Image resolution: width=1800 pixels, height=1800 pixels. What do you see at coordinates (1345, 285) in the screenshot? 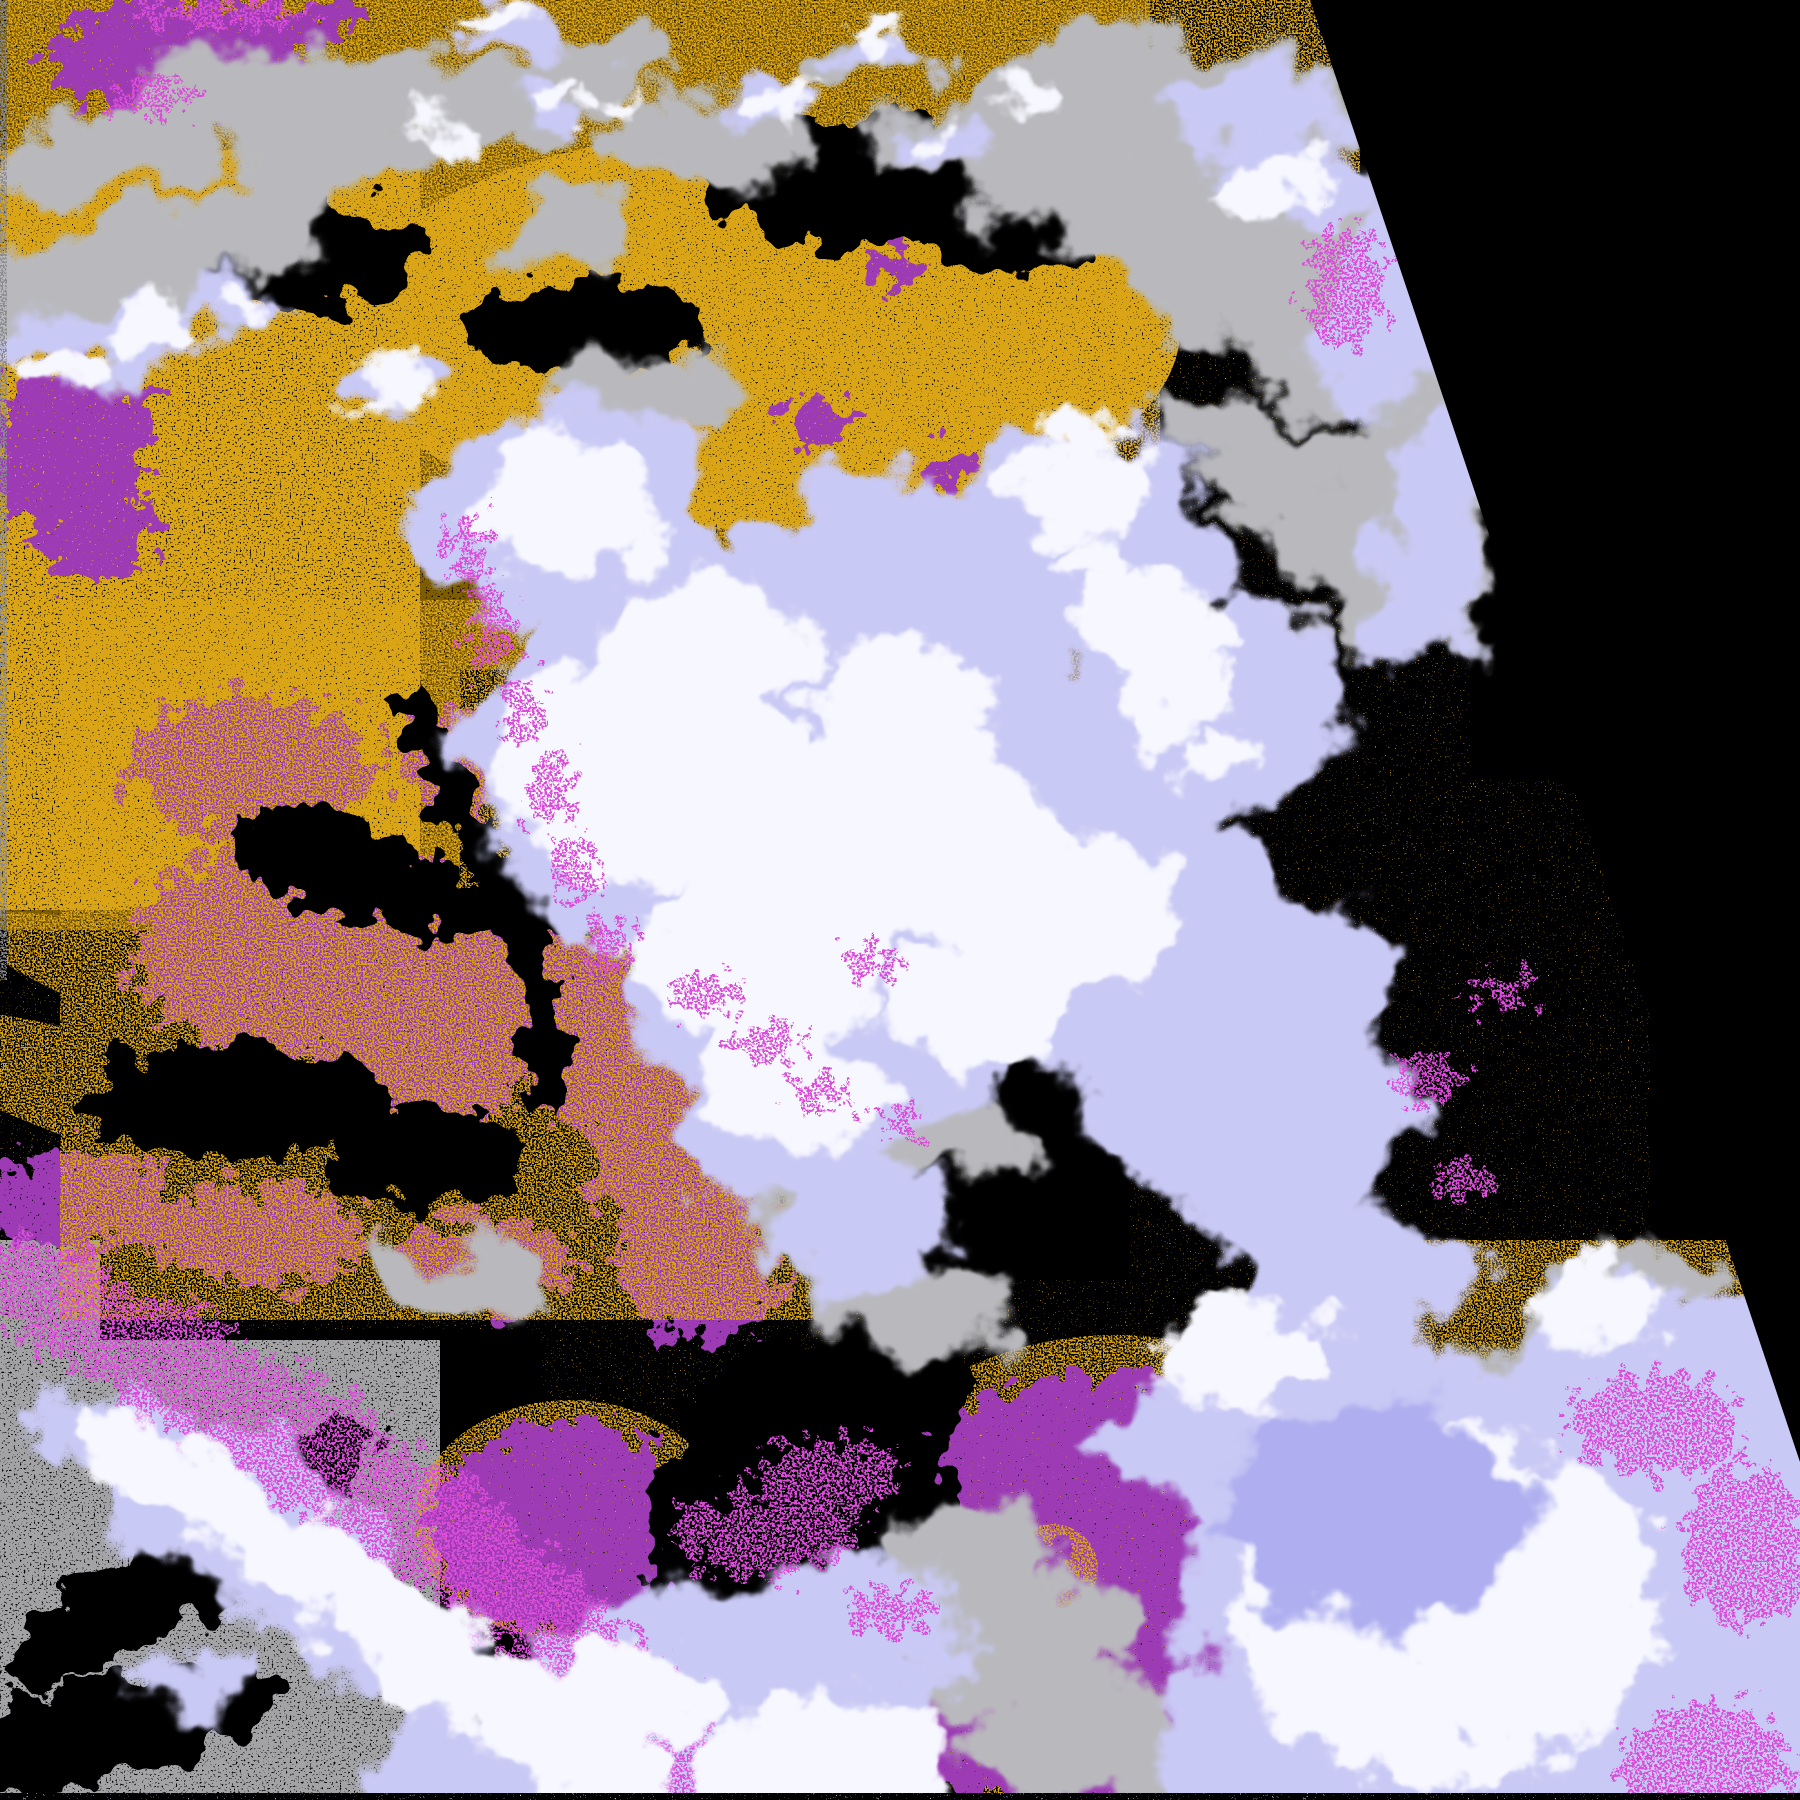
I see `edge-magenta-mottle` at bounding box center [1345, 285].